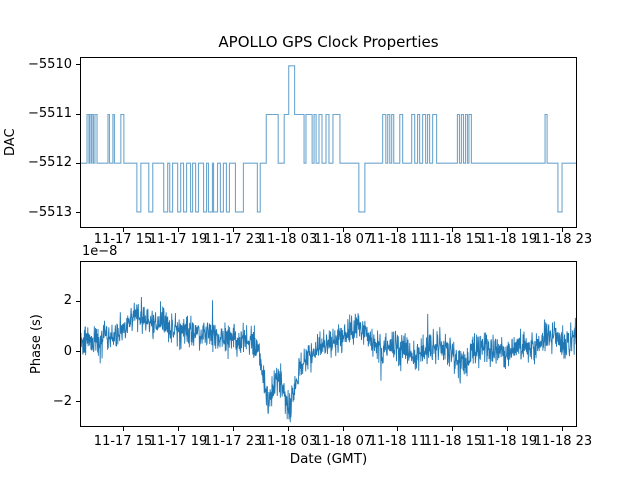  I want to click on dac-y-tick-label: −5512, so click(50, 163).